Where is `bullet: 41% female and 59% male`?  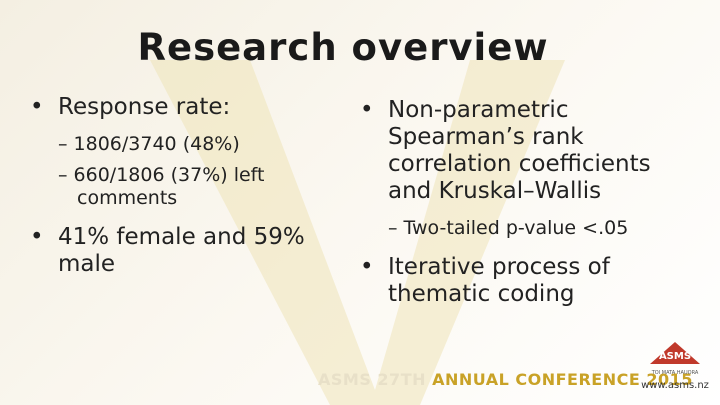
bullet: 41% female and 59% male is located at coordinates (175, 251).